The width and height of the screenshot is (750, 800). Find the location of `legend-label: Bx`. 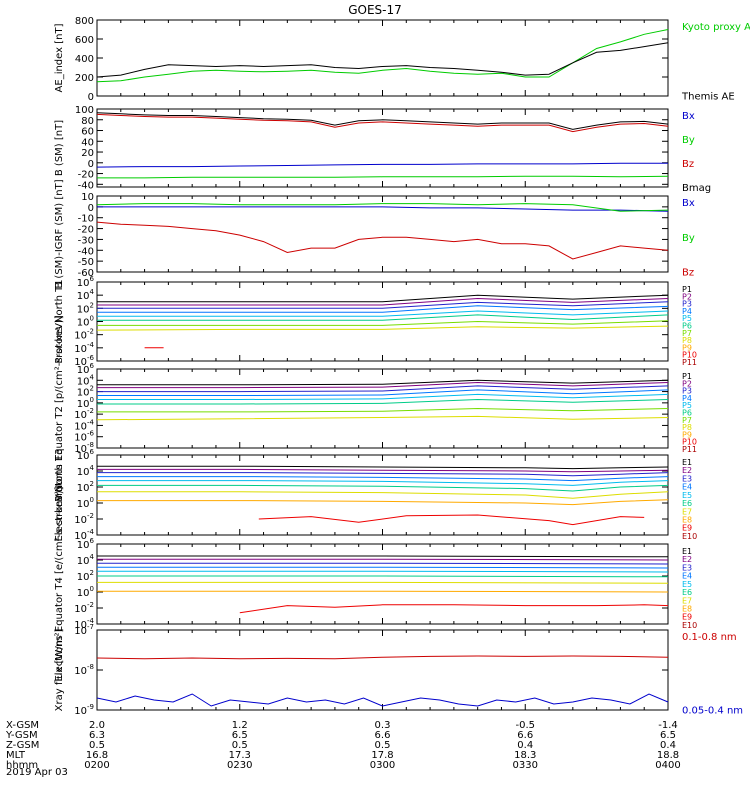

legend-label: Bx is located at coordinates (688, 203).